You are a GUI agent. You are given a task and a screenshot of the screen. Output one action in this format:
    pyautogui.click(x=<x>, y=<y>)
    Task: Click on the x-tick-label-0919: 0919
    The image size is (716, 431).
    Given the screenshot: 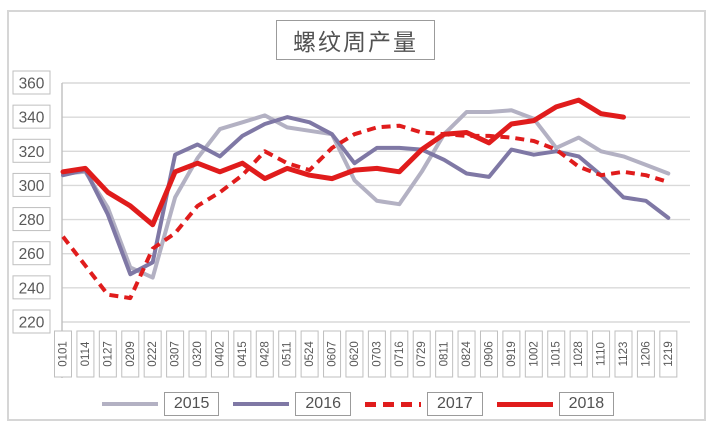 What is the action you would take?
    pyautogui.click(x=512, y=354)
    